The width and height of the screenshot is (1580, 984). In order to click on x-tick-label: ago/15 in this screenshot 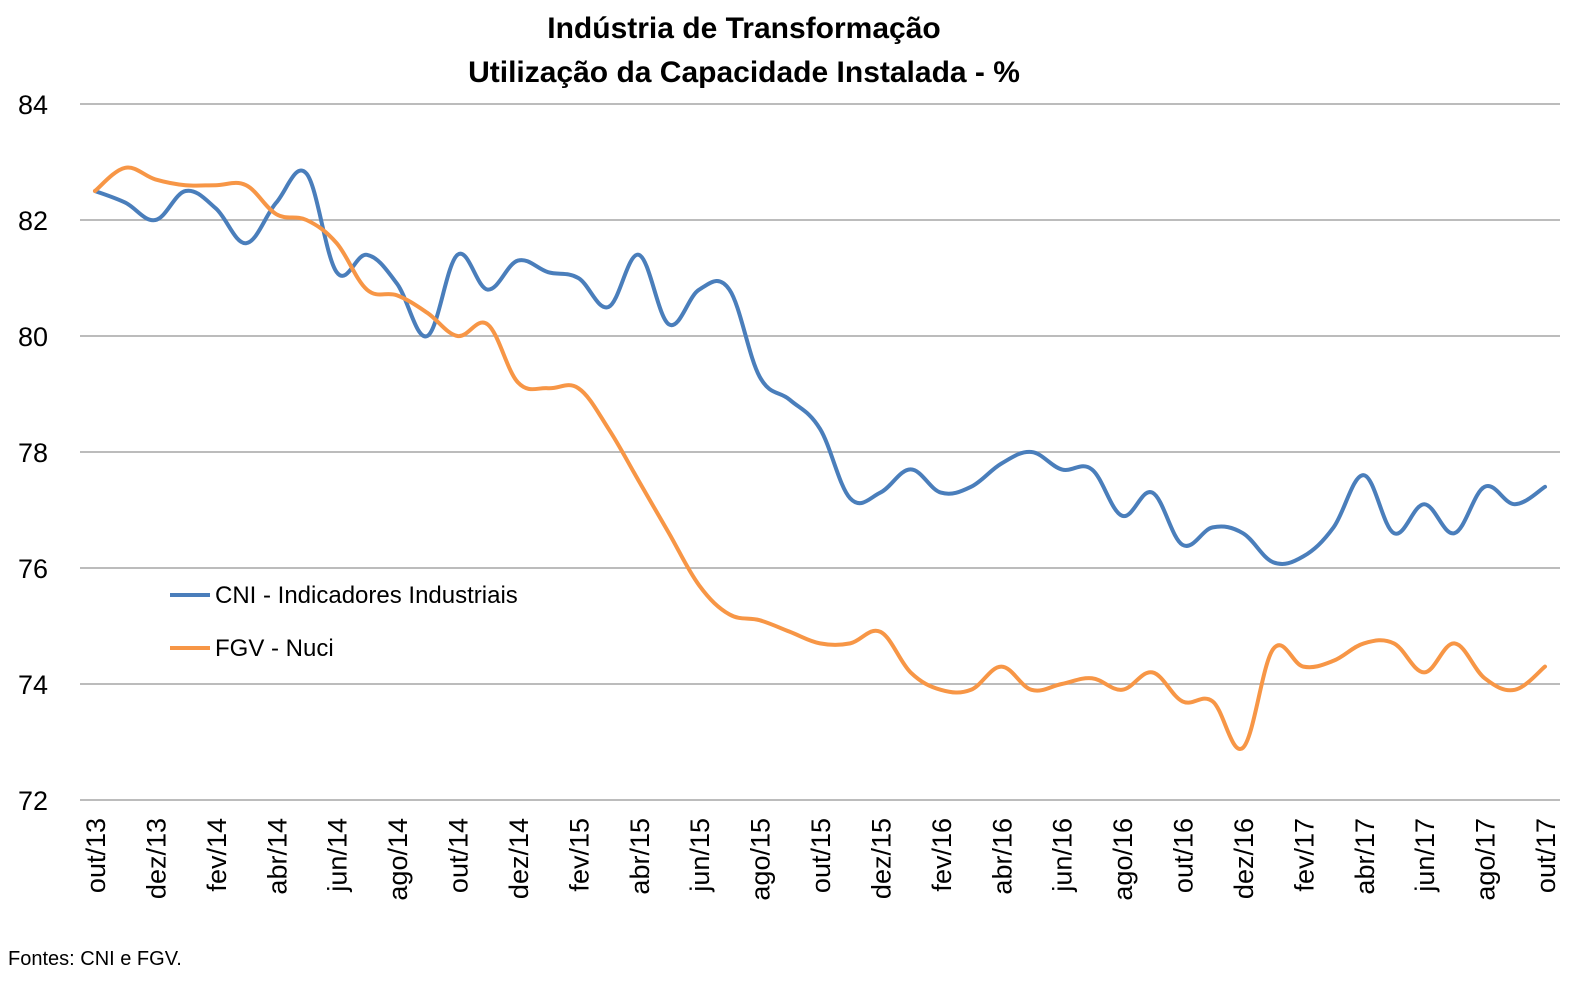, I will do `click(761, 859)`.